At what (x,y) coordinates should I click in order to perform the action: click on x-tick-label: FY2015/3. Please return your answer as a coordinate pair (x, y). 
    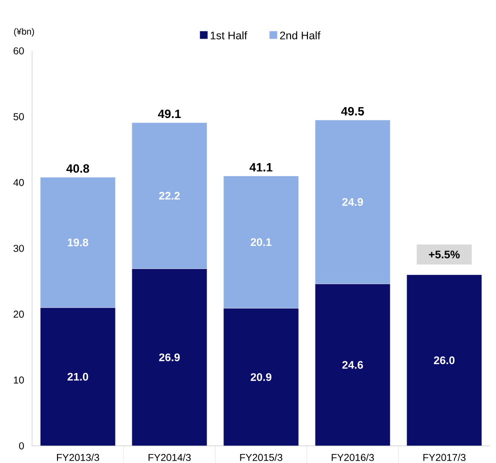
    Looking at the image, I should click on (261, 458).